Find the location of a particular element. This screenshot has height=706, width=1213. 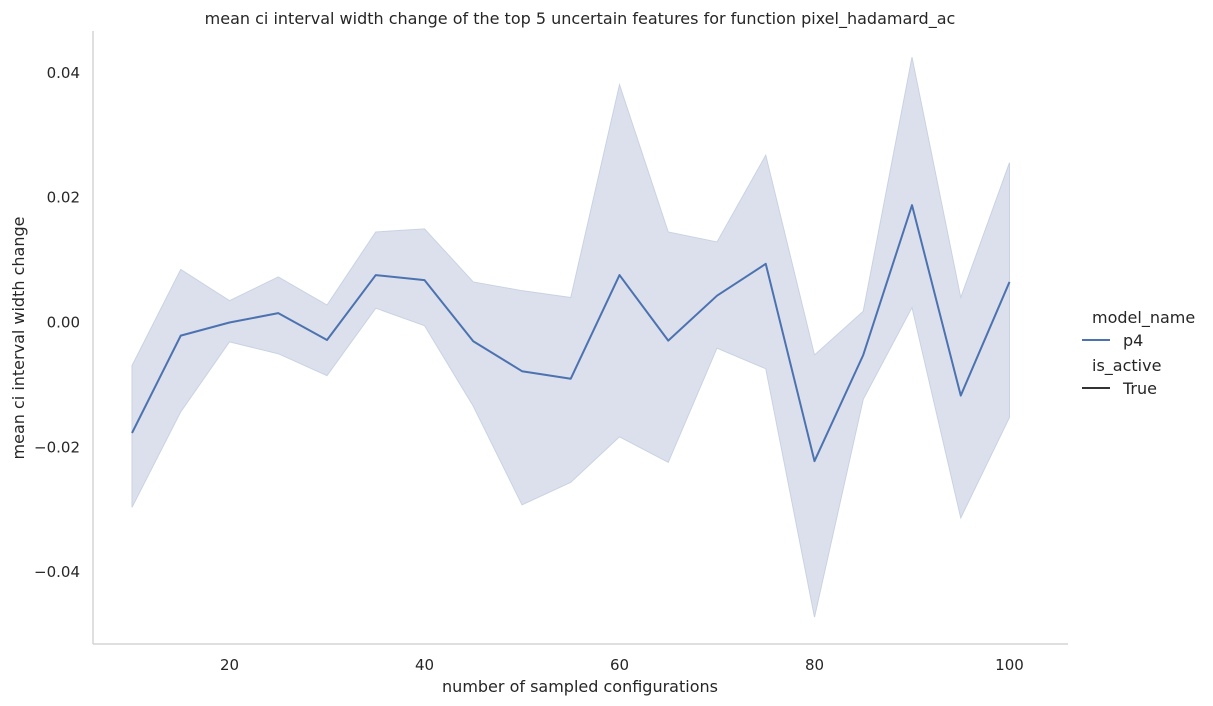

y-tick-label: 0.02 is located at coordinates (63, 198).